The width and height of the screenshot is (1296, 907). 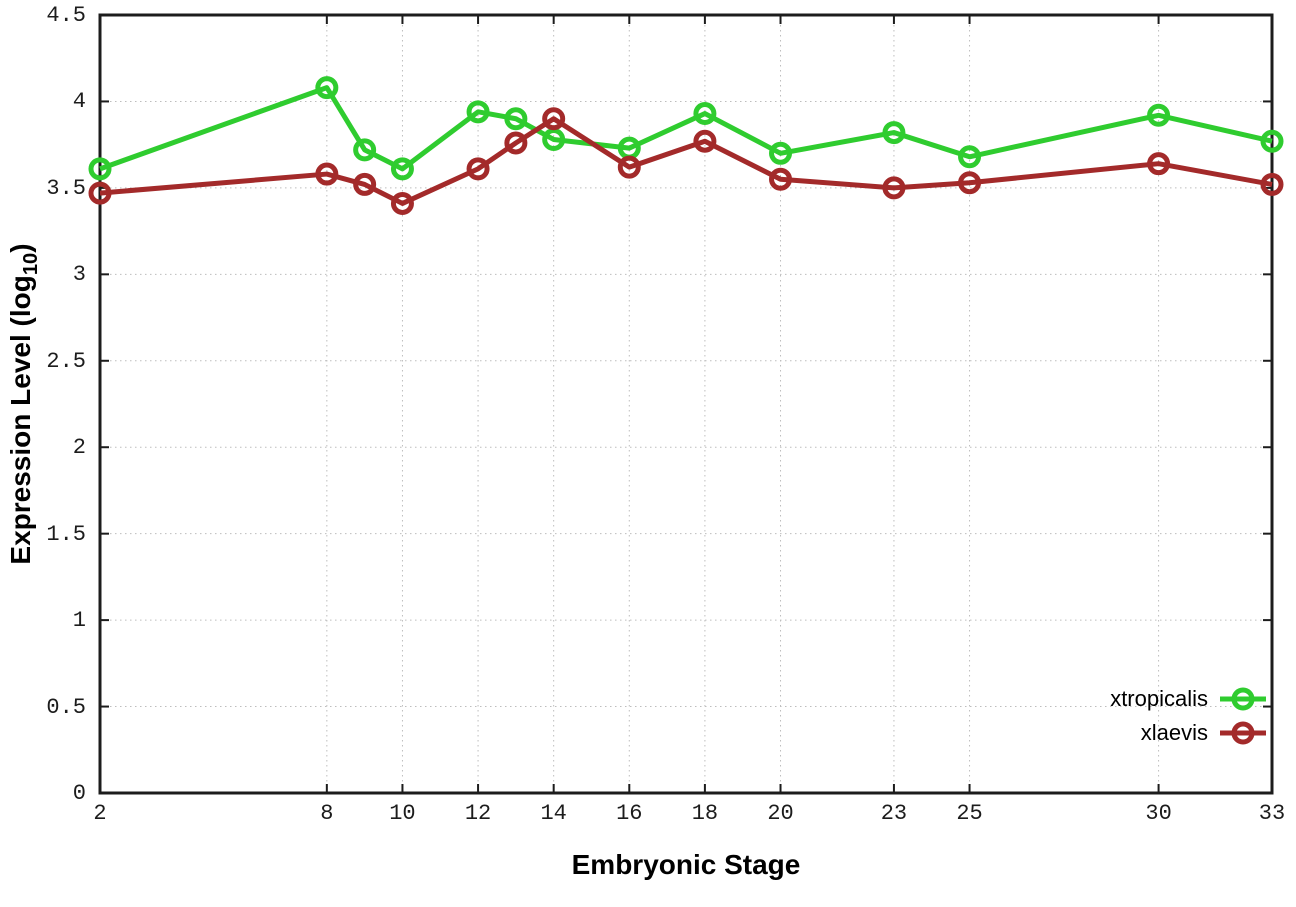 I want to click on x-tick-label: 33, so click(x=1272, y=813).